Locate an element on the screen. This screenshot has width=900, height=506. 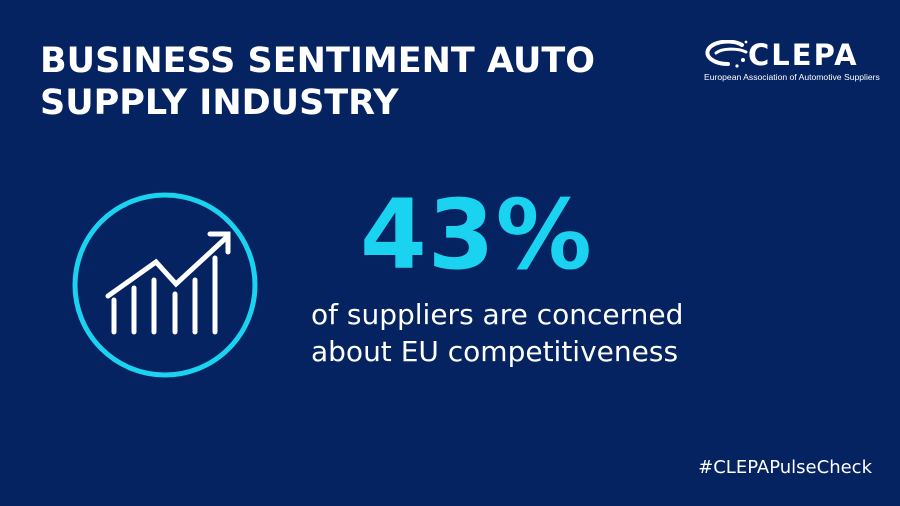
logo-wordmark: CLEPA is located at coordinates (803, 55).